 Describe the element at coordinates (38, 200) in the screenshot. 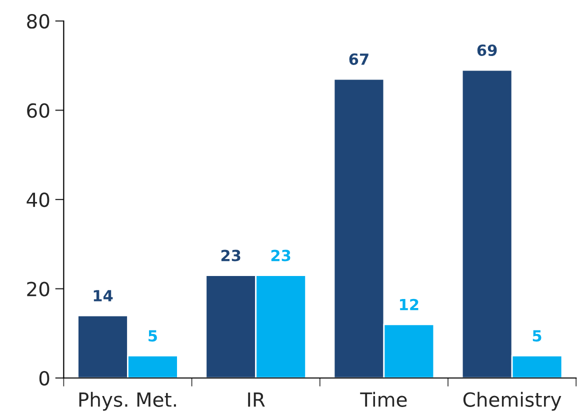

I see `y-tick-label: 40` at that location.